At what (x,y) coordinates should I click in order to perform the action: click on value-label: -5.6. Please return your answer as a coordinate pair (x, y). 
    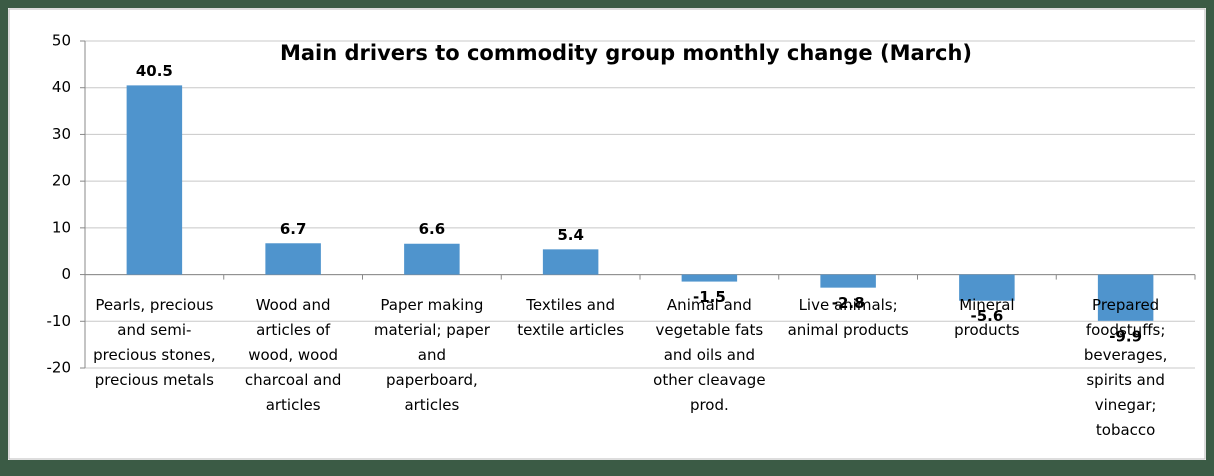
    Looking at the image, I should click on (986, 316).